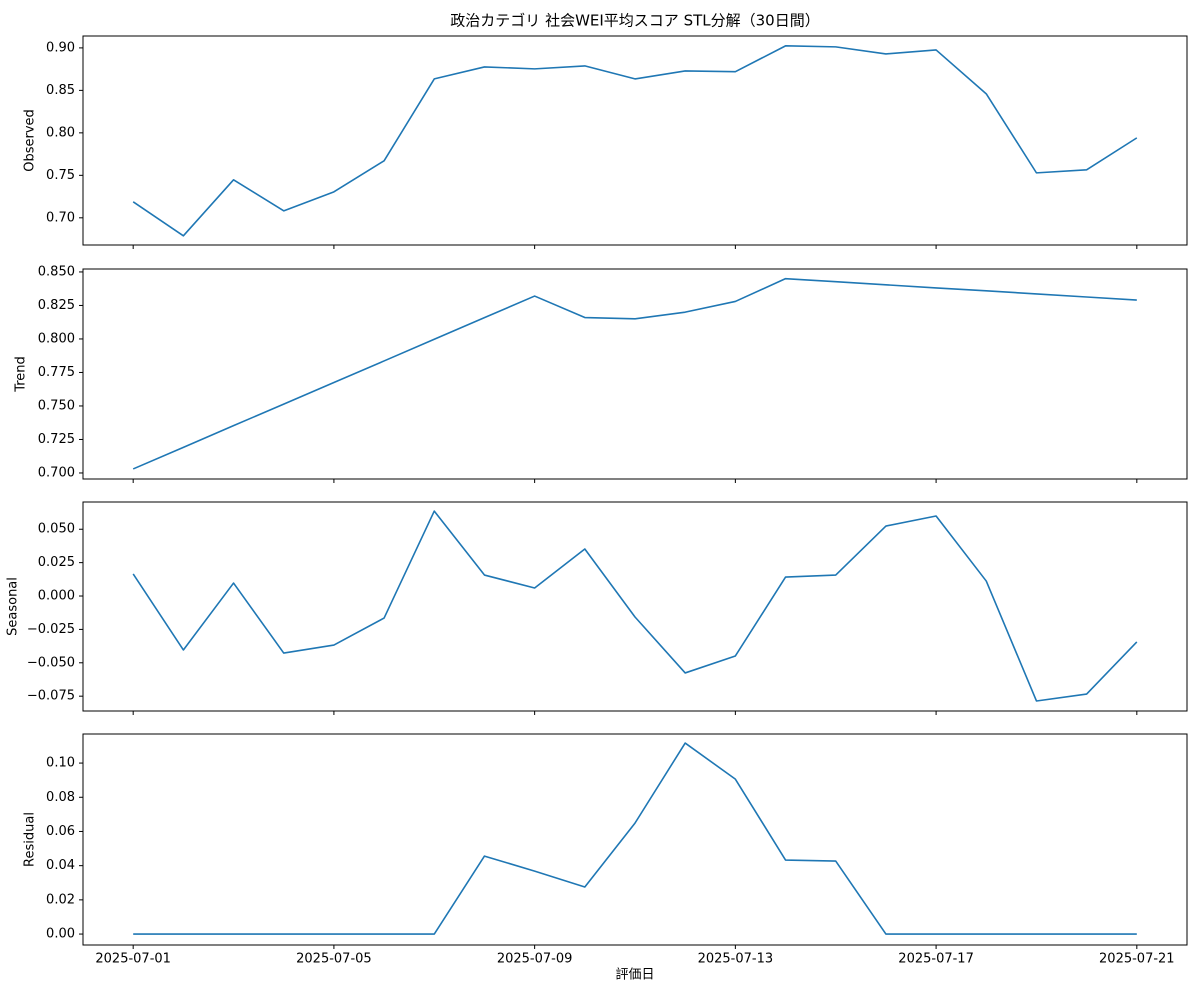  What do you see at coordinates (936, 959) in the screenshot?
I see `x-tick-label: 2025-07-17` at bounding box center [936, 959].